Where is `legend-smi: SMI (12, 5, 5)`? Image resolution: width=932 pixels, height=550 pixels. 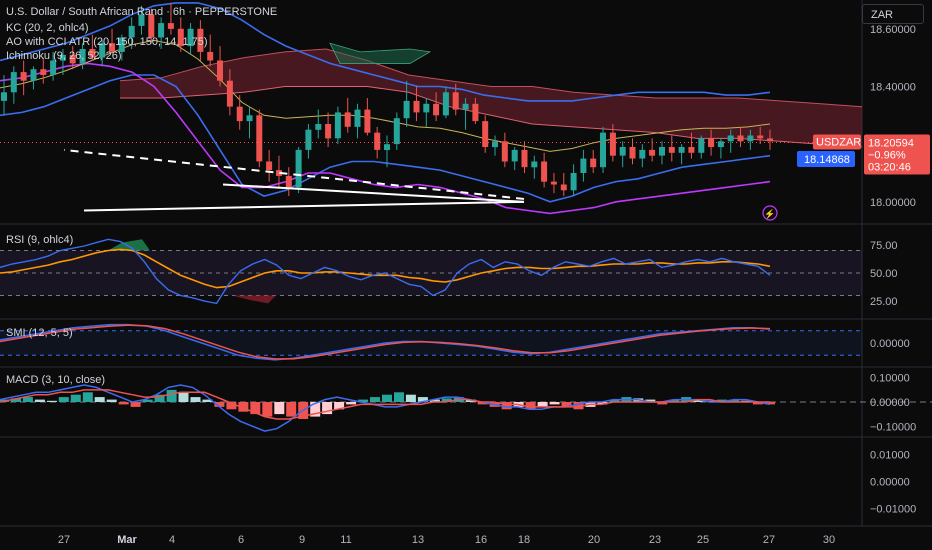
legend-smi: SMI (12, 5, 5) is located at coordinates (39, 333).